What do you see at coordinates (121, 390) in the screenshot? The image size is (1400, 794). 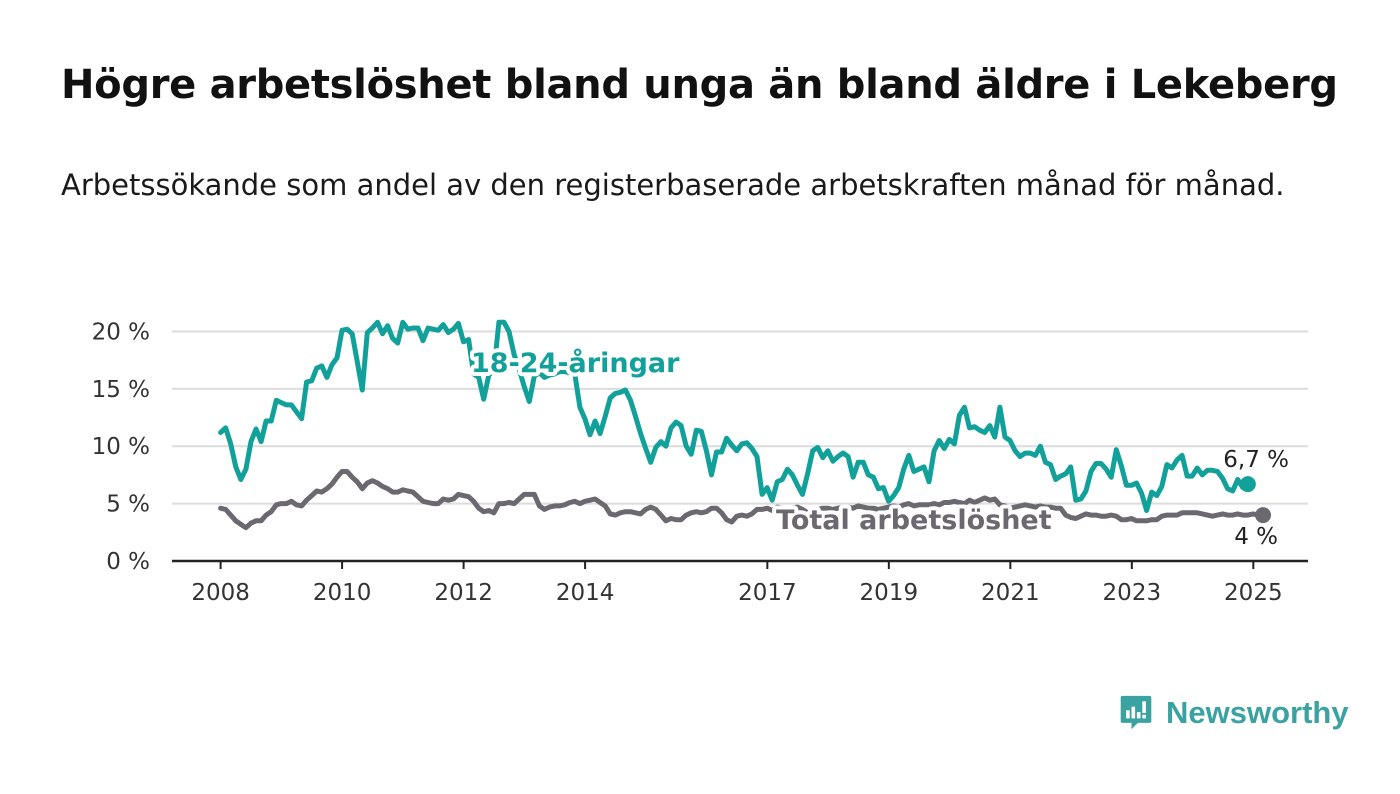 I see `y-tick-label: 15 %` at bounding box center [121, 390].